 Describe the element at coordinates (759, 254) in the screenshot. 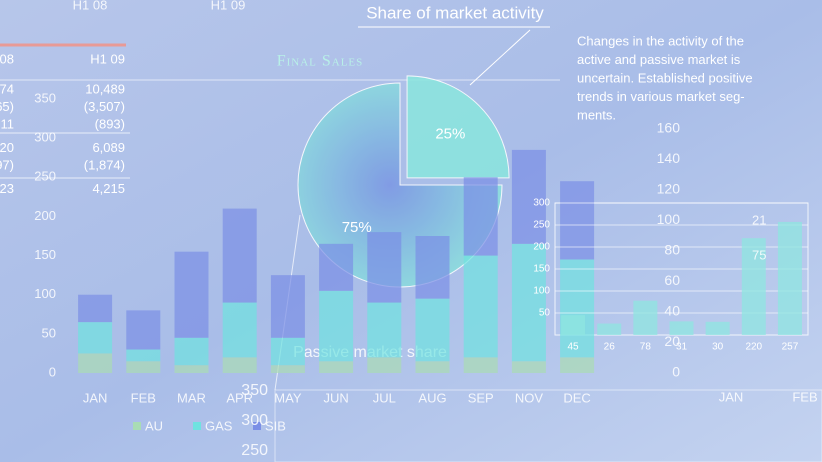

I see `line-label: 75` at that location.